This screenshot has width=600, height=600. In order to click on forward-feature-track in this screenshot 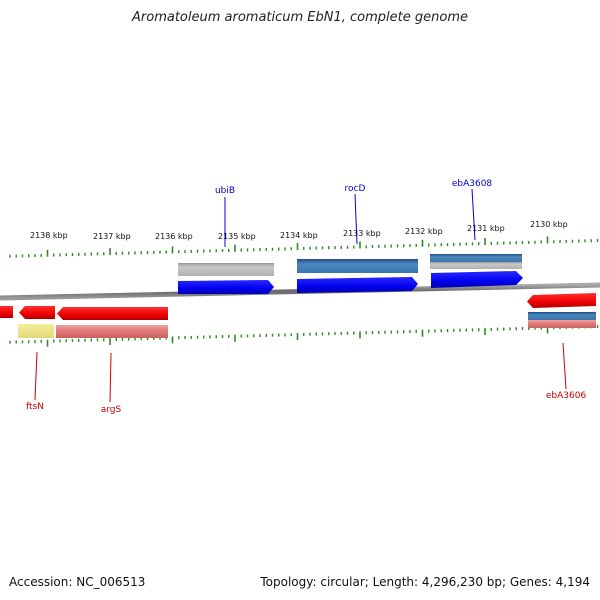, I will do `click(350, 265)`.